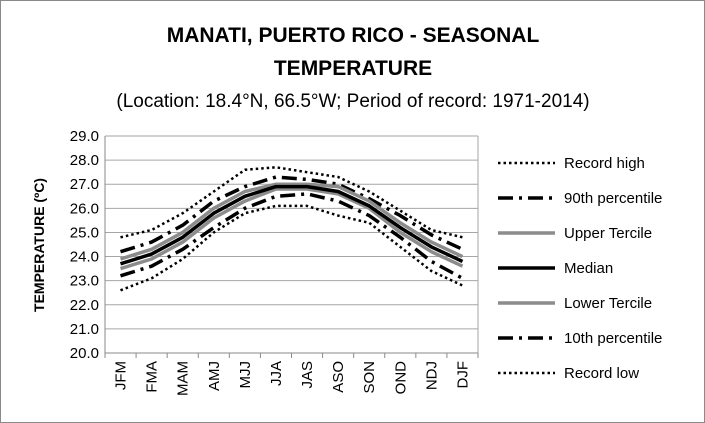 Image resolution: width=705 pixels, height=423 pixels. What do you see at coordinates (462, 375) in the screenshot?
I see `x-tick-label: DJF` at bounding box center [462, 375].